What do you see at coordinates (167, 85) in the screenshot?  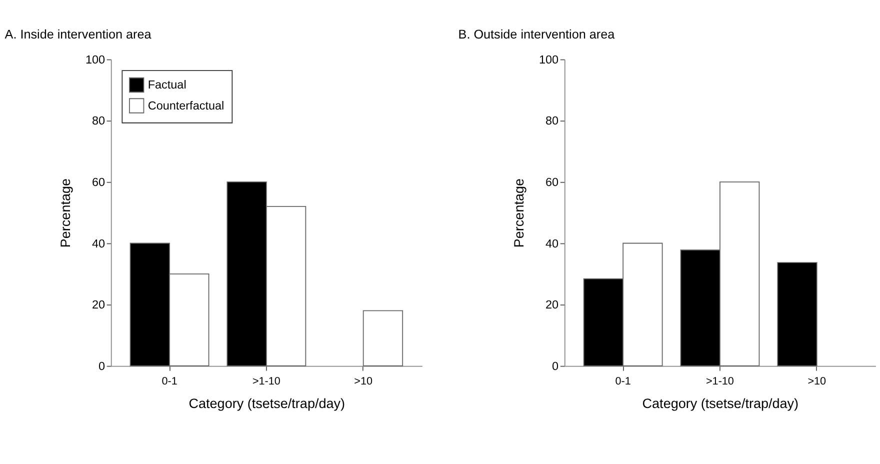 I see `legend-label: Factual` at bounding box center [167, 85].